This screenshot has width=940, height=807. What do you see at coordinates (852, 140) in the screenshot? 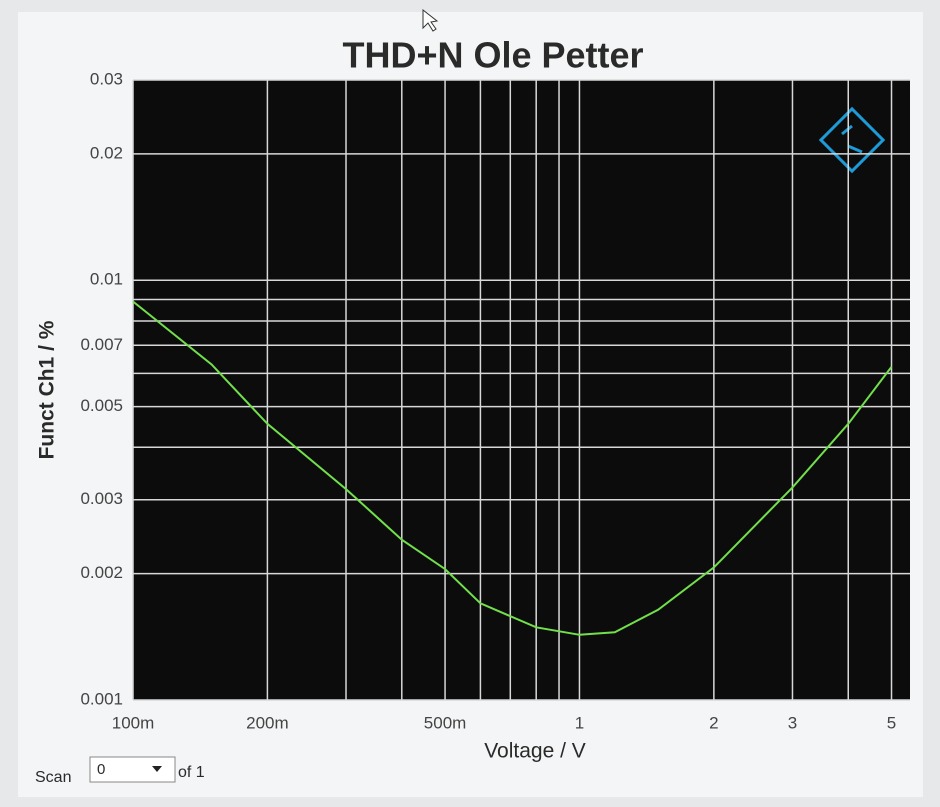
I see `rs-logo` at bounding box center [852, 140].